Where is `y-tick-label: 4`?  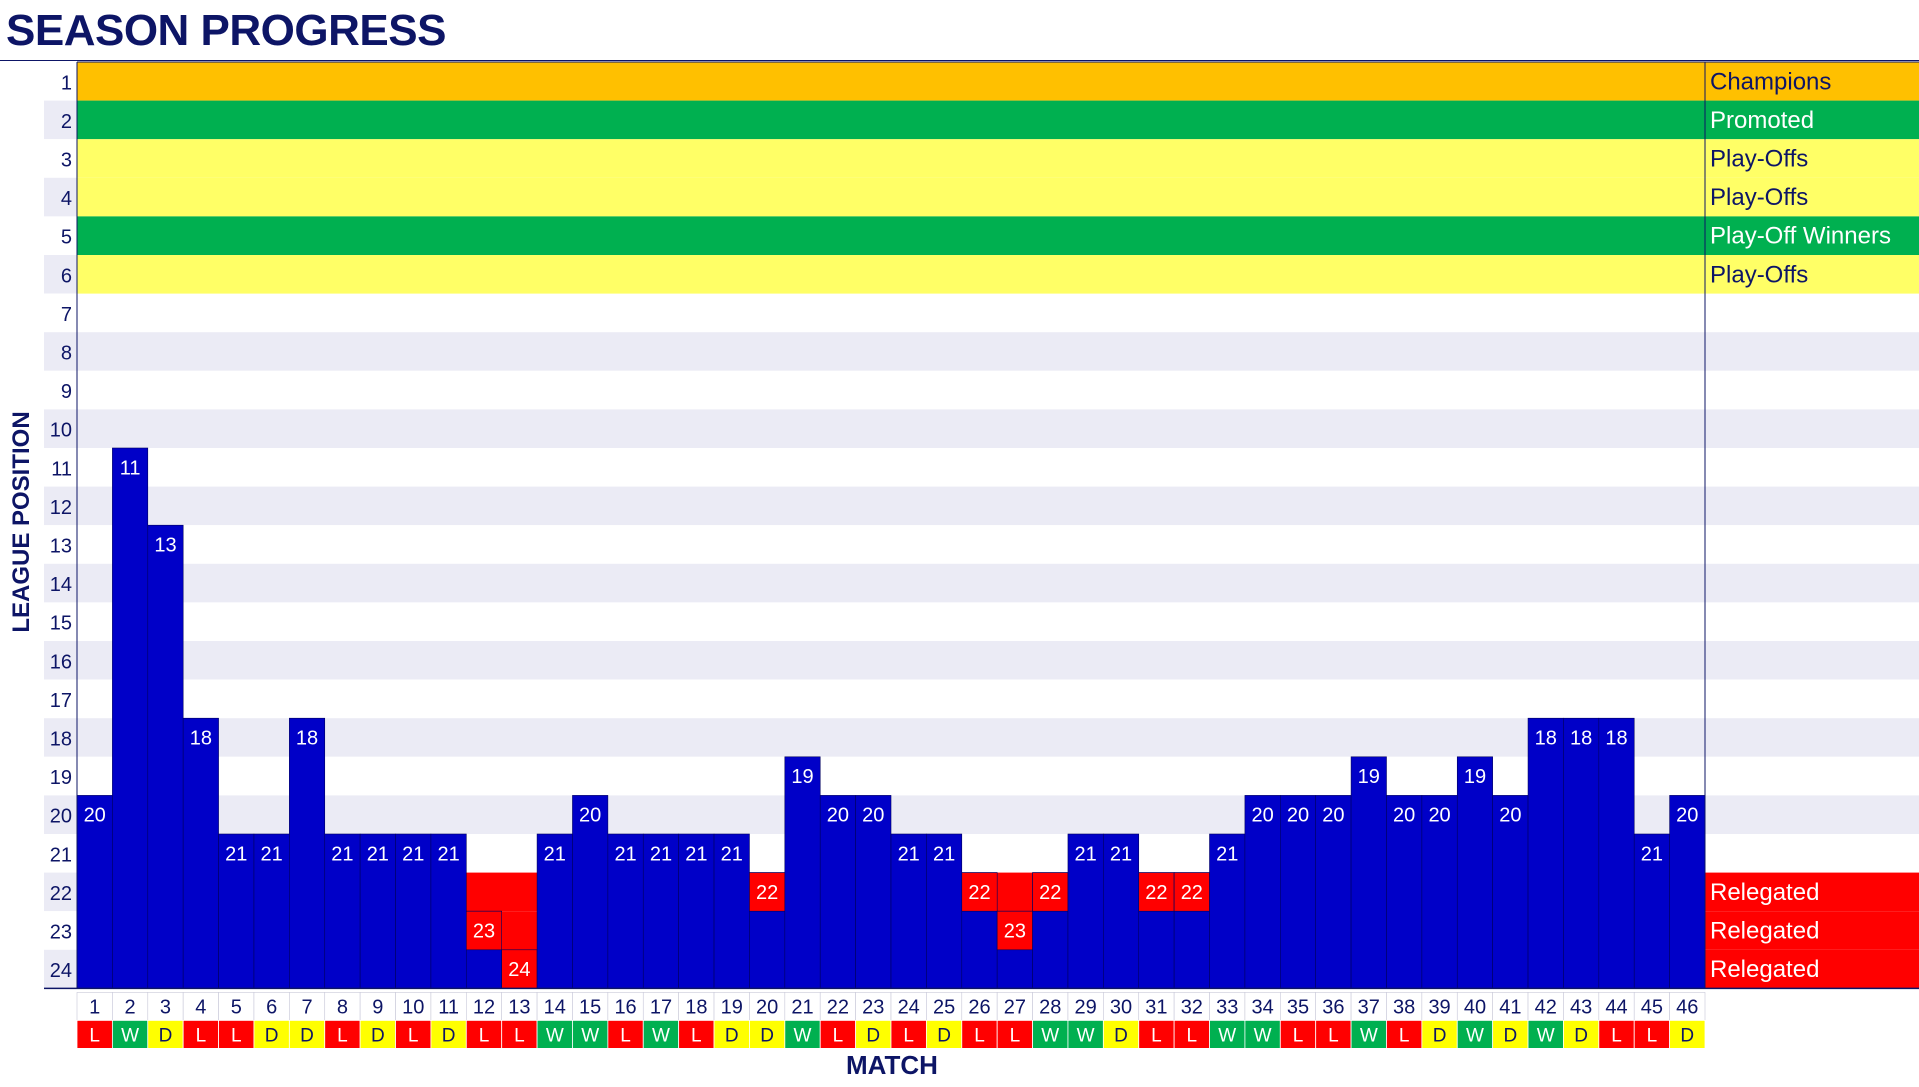 y-tick-label: 4 is located at coordinates (66, 199).